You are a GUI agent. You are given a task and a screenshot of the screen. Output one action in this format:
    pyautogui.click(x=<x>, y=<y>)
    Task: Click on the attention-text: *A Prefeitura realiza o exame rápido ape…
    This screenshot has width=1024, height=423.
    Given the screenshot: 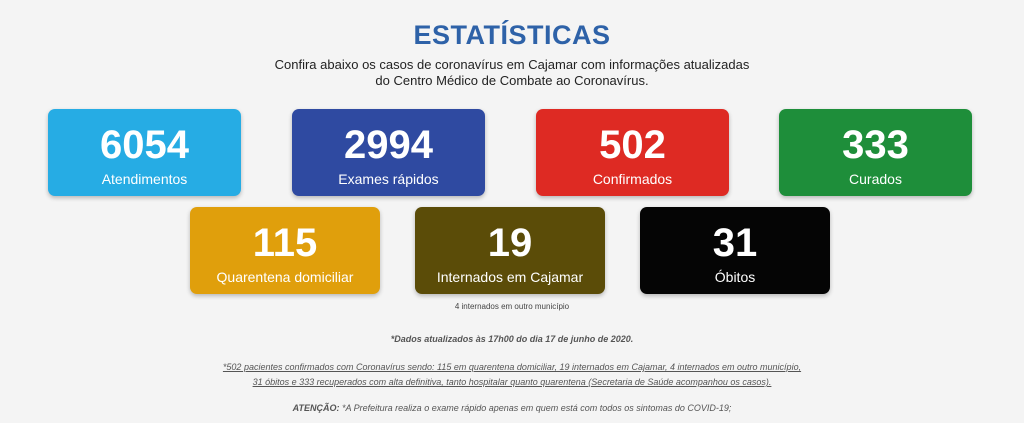 What is the action you would take?
    pyautogui.click(x=536, y=408)
    